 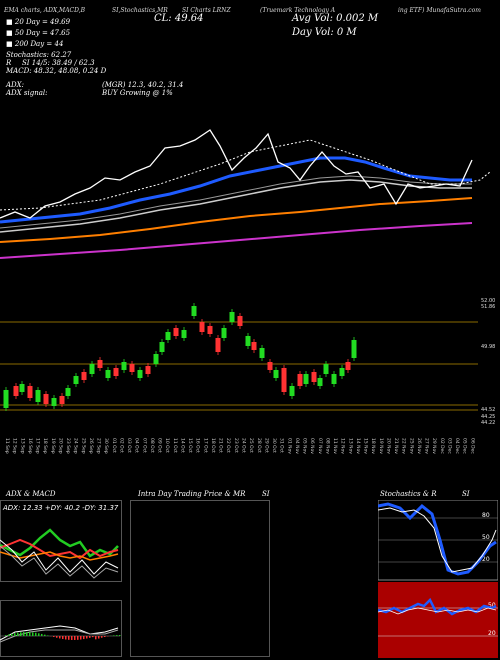 I want to click on date-tick: 24 Oct, so click(x=244, y=445).